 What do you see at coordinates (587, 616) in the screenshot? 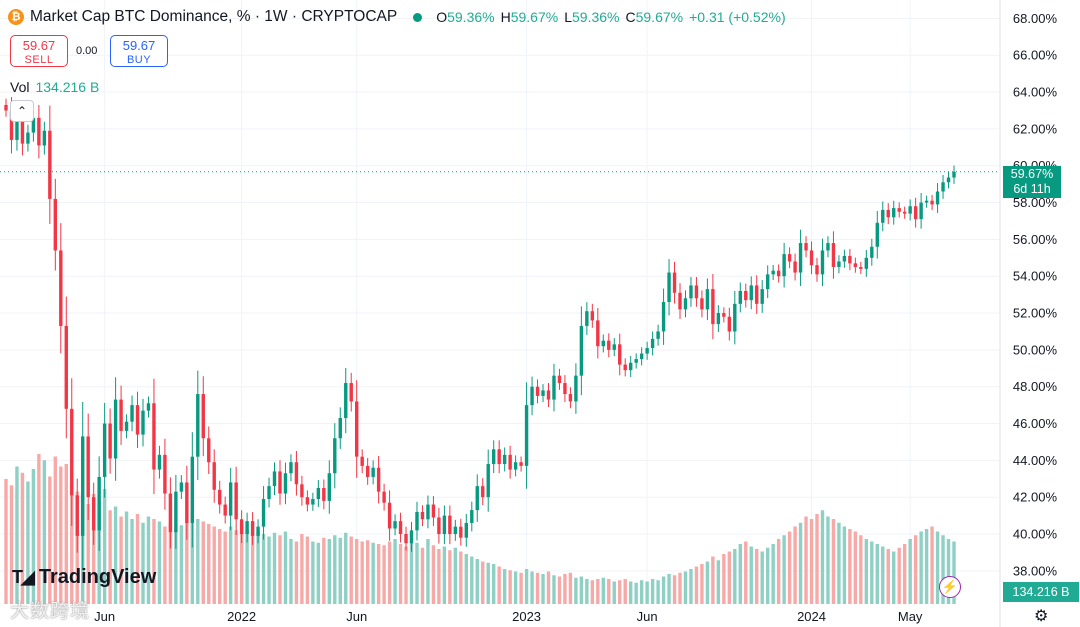
I see `time-axis: Jun2022Jun2023Jun2024May202` at bounding box center [587, 616].